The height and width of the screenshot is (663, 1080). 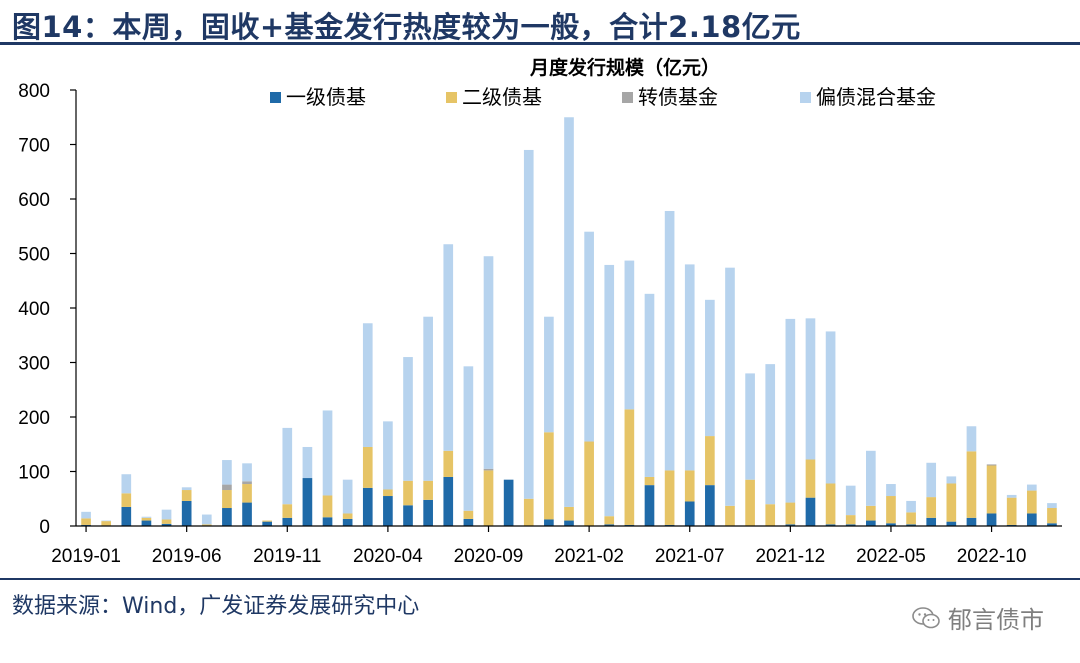 I want to click on y-tick-label: 300, so click(x=34, y=364).